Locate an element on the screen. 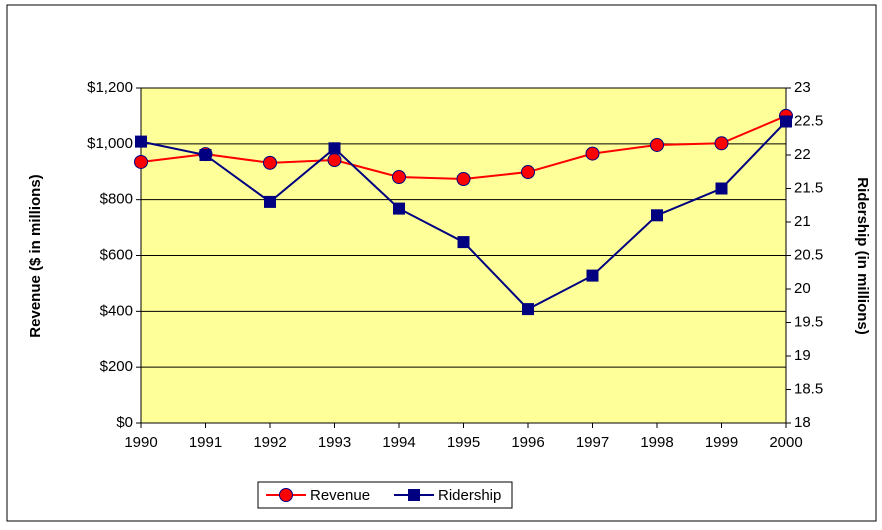  y2-tick-label: 21 is located at coordinates (802, 221).